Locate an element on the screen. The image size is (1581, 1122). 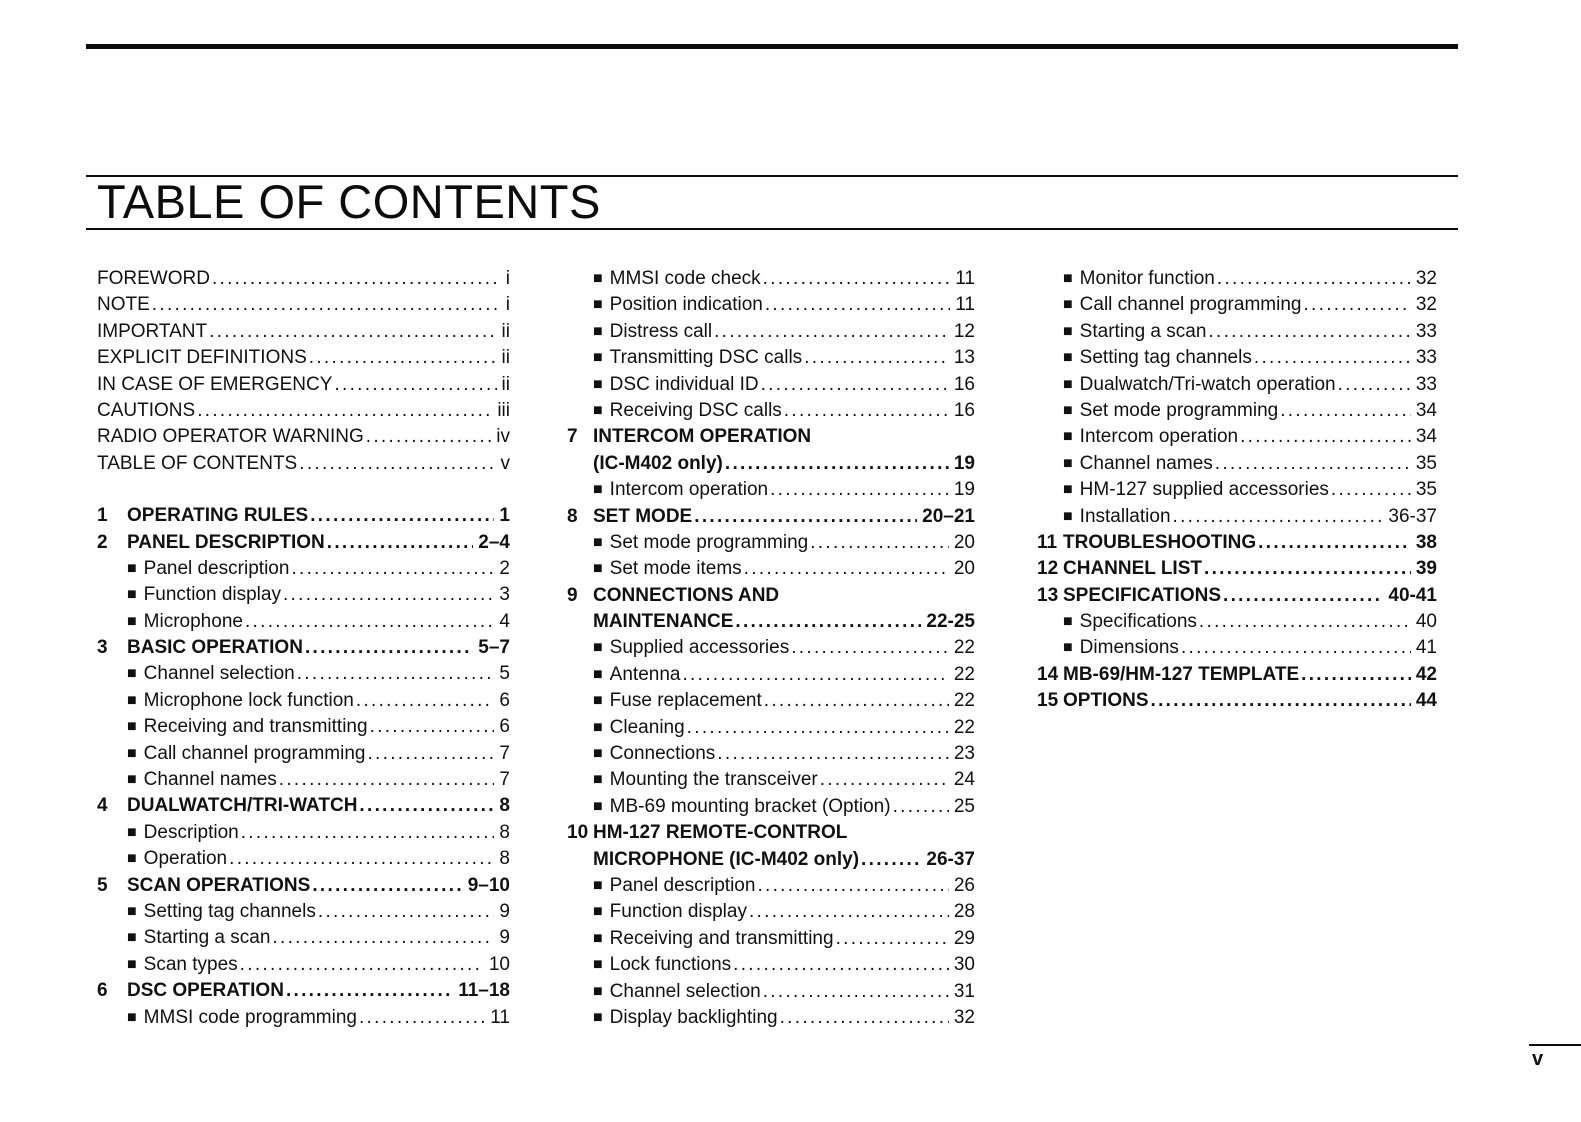
section-number: 1 is located at coordinates (102, 516).